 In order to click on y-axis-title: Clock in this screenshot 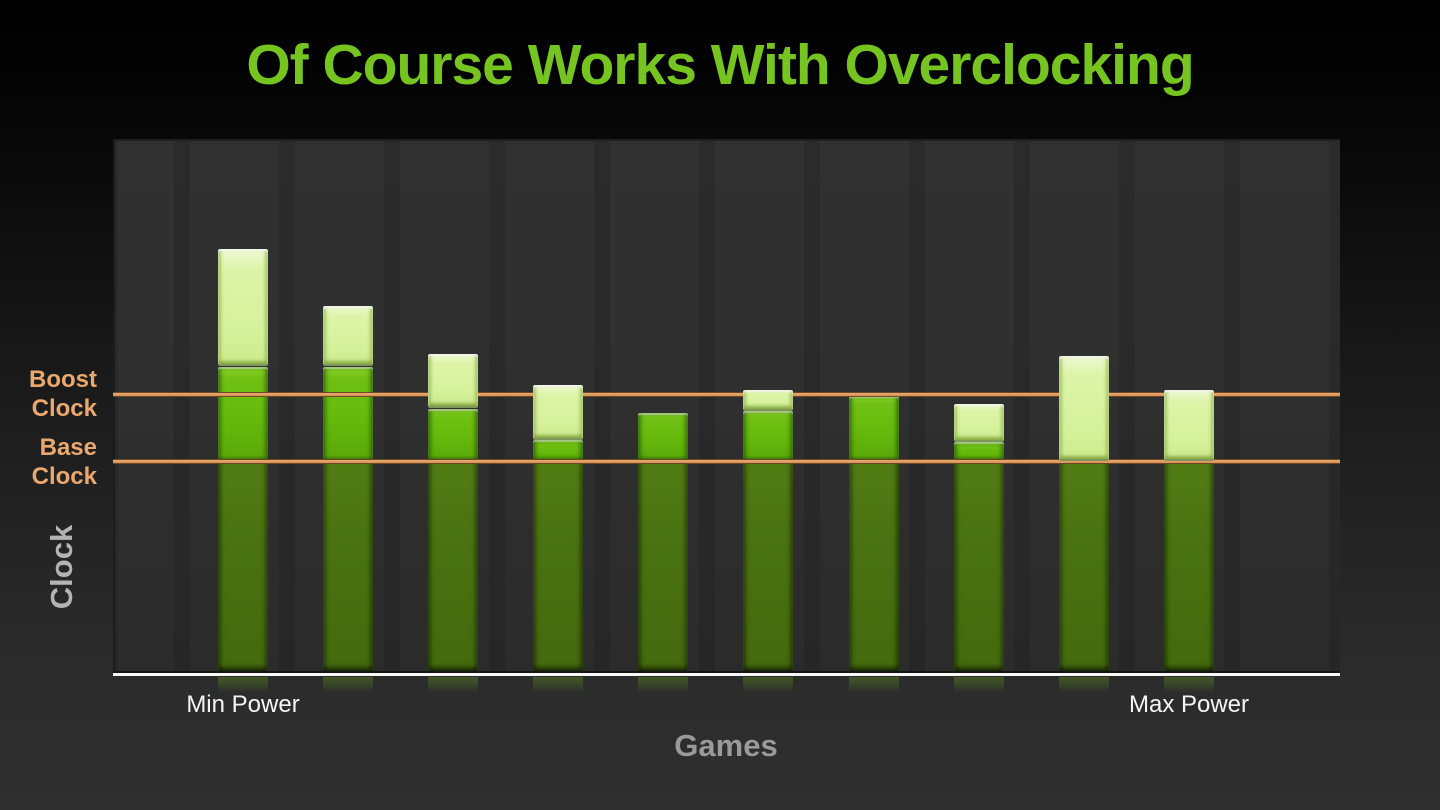, I will do `click(61, 567)`.